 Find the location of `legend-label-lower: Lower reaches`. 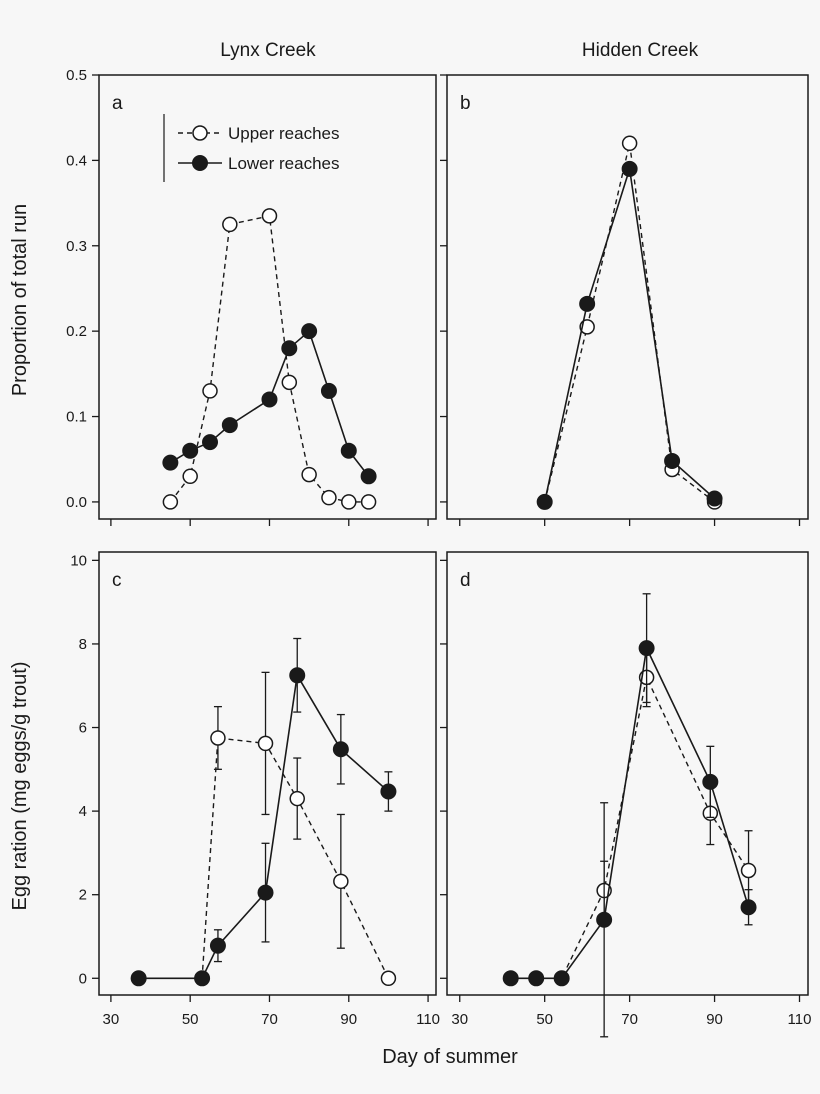

legend-label-lower: Lower reaches is located at coordinates (284, 163).